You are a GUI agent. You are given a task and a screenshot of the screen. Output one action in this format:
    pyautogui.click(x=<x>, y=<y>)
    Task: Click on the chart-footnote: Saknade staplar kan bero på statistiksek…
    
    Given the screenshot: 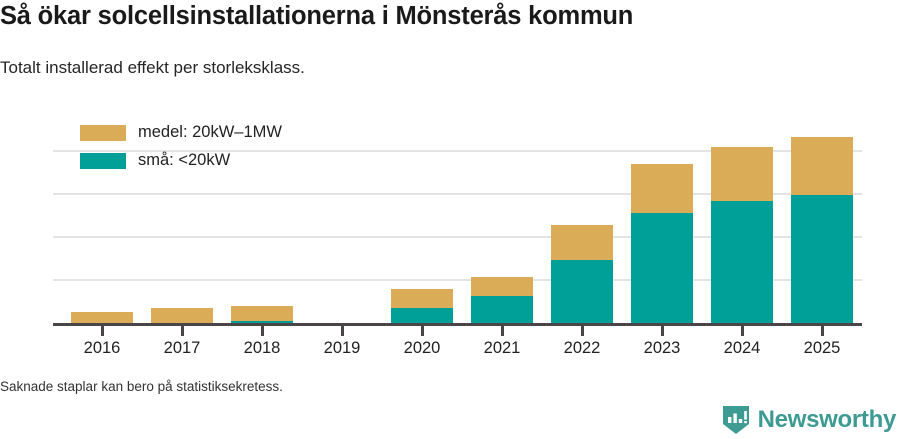 What is the action you would take?
    pyautogui.click(x=141, y=386)
    